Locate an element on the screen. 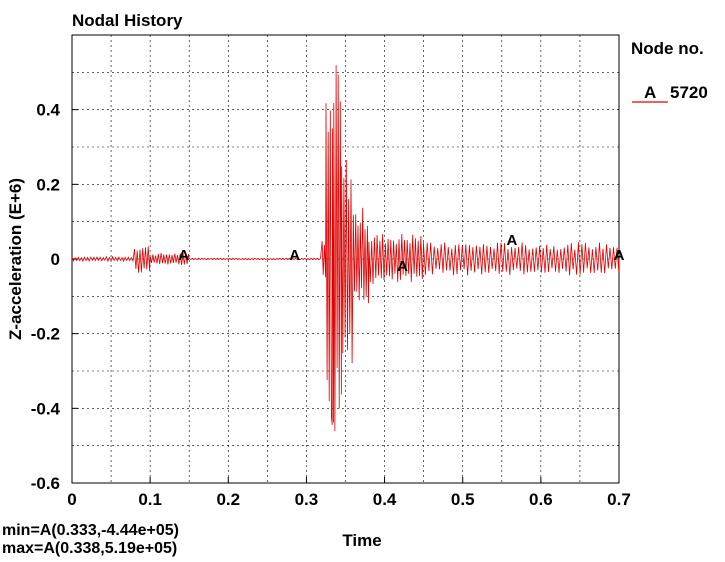  x-tick-label: 0.7 is located at coordinates (619, 499).